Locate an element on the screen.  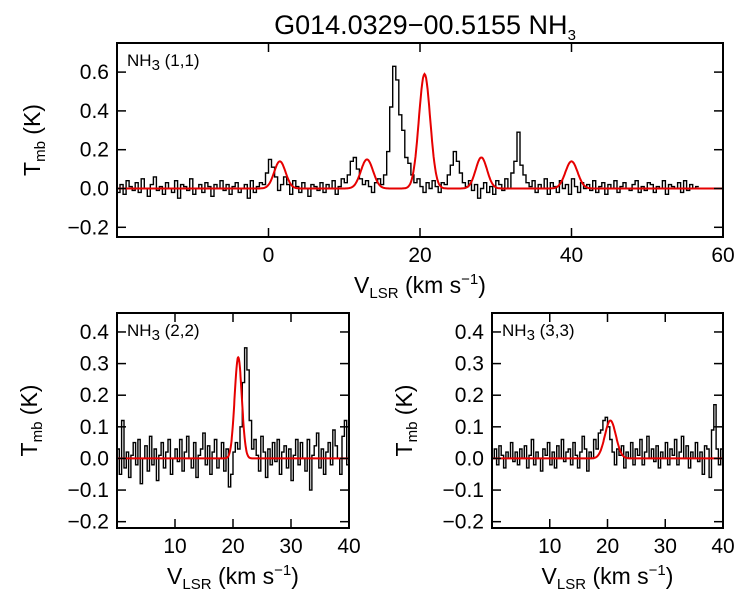
x-tick-label: 60 is located at coordinates (722, 255).